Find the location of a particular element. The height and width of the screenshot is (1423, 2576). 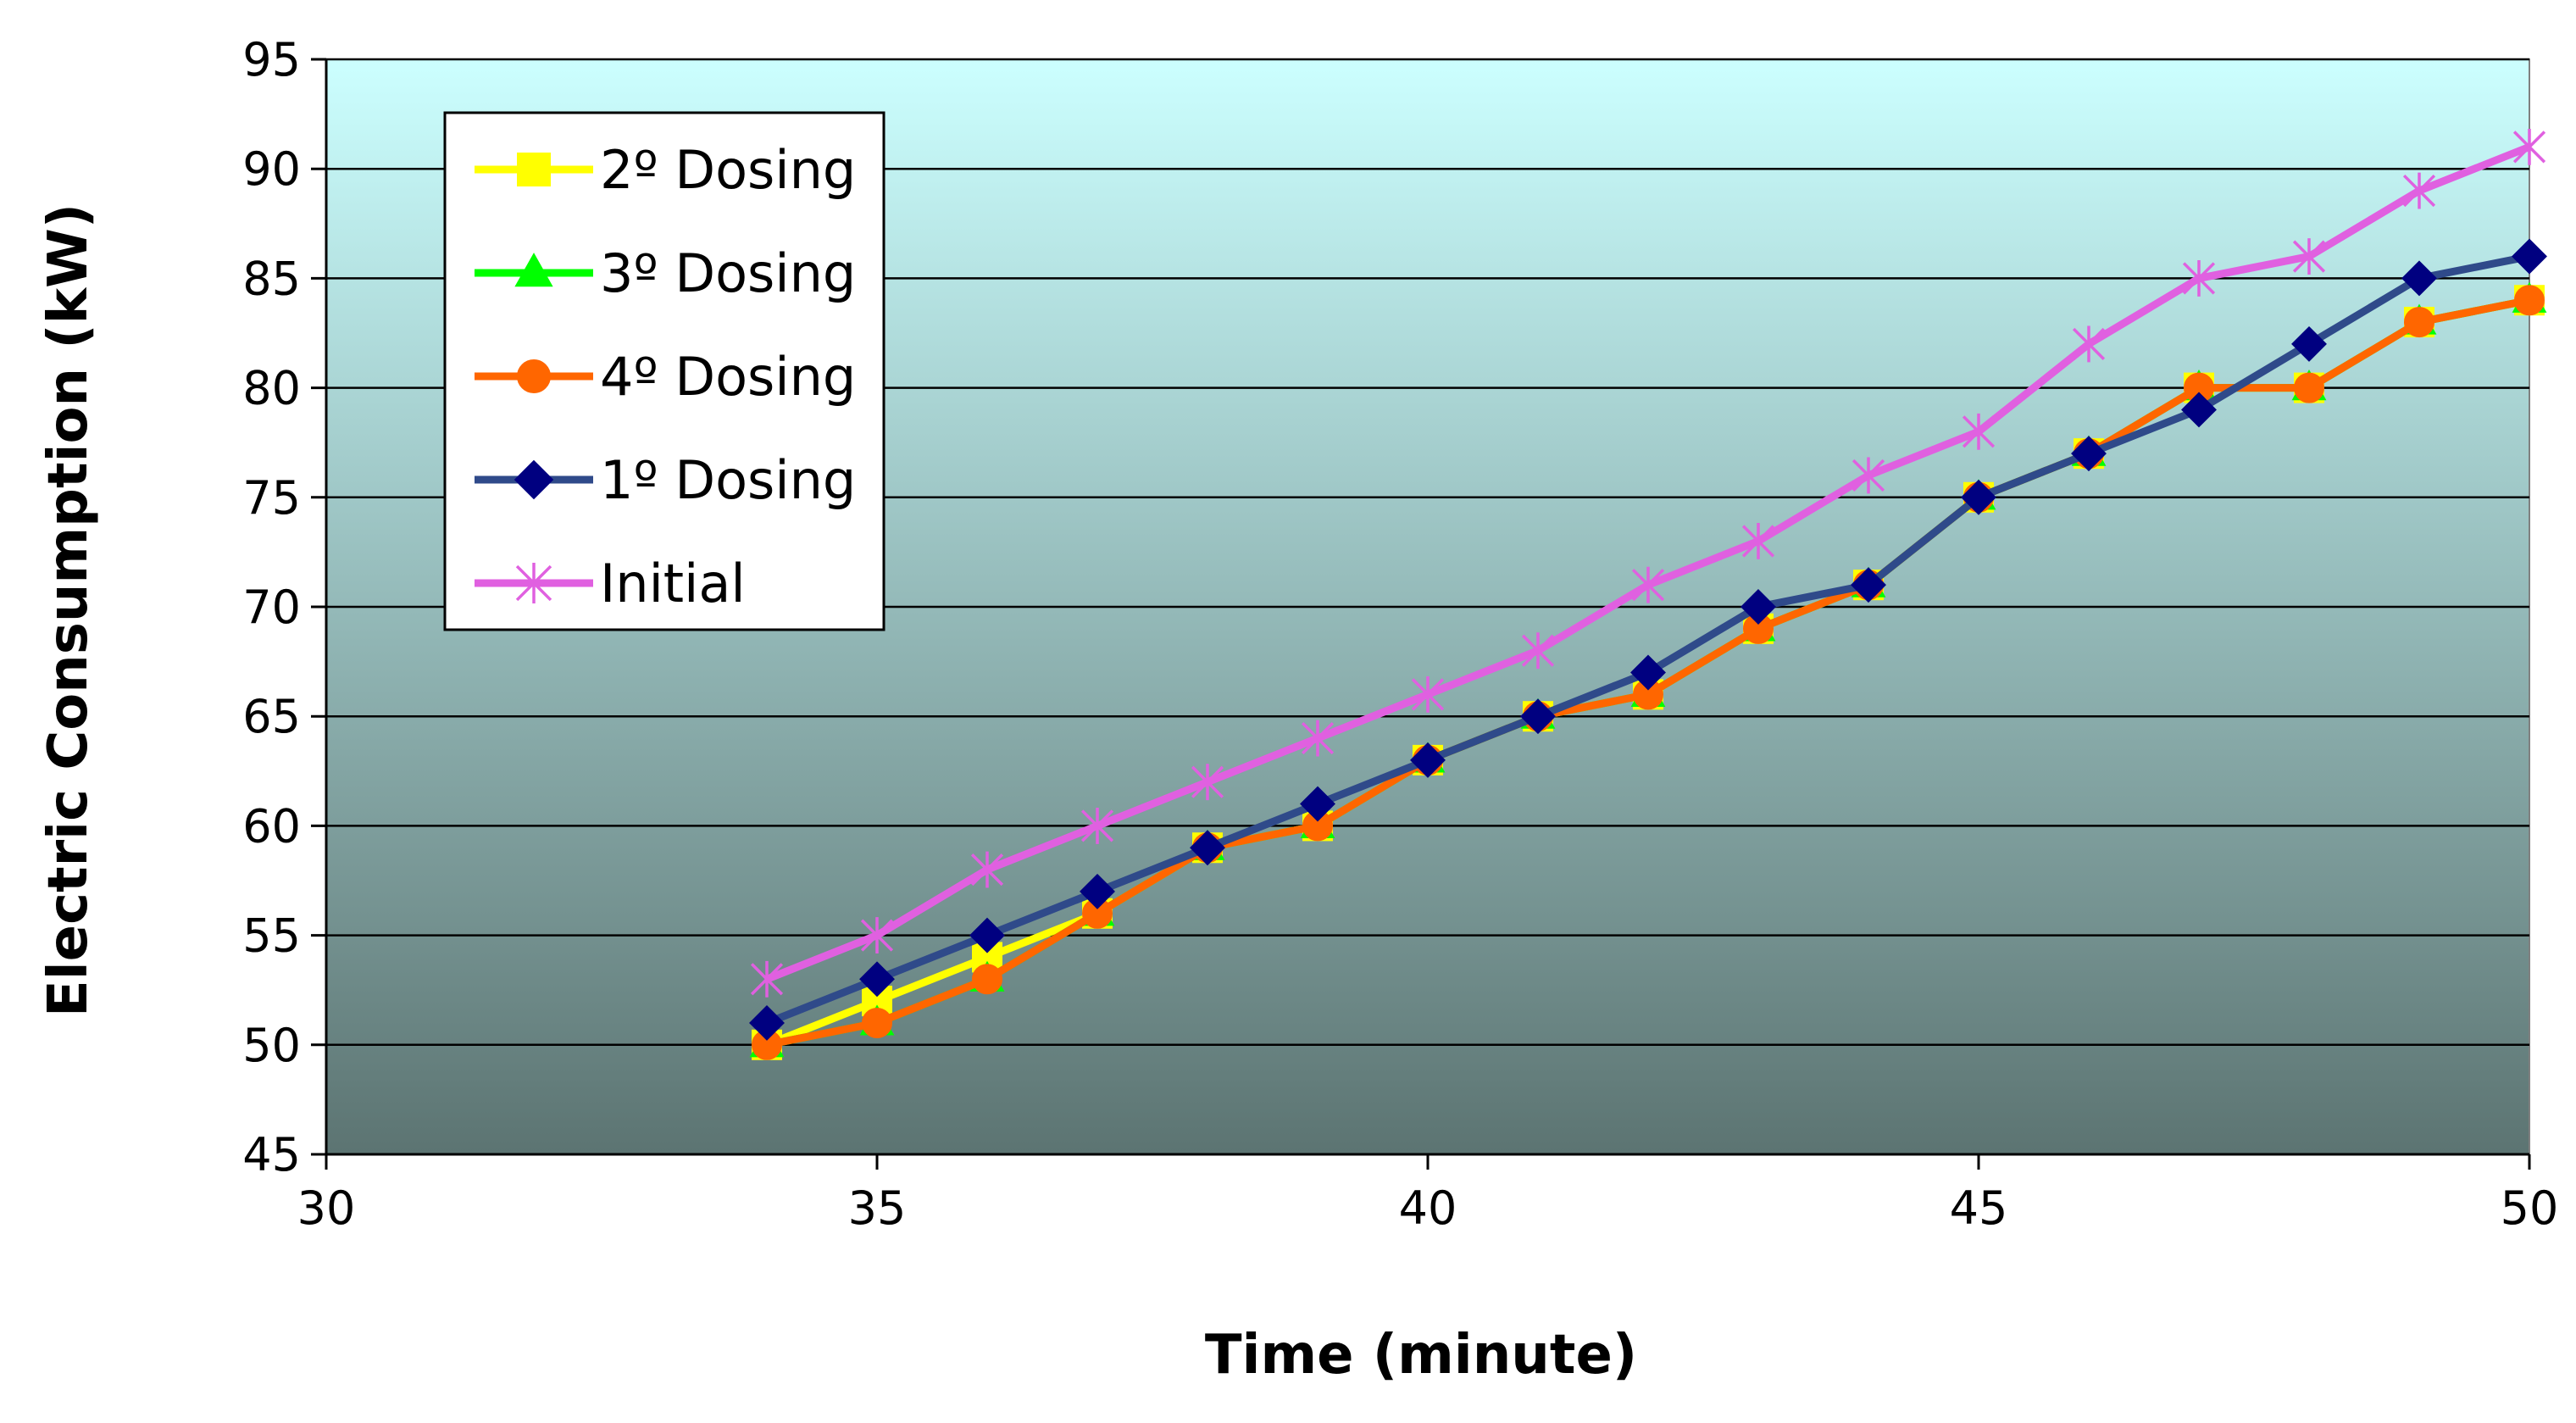

y-tick-label: 45 is located at coordinates (271, 1154).